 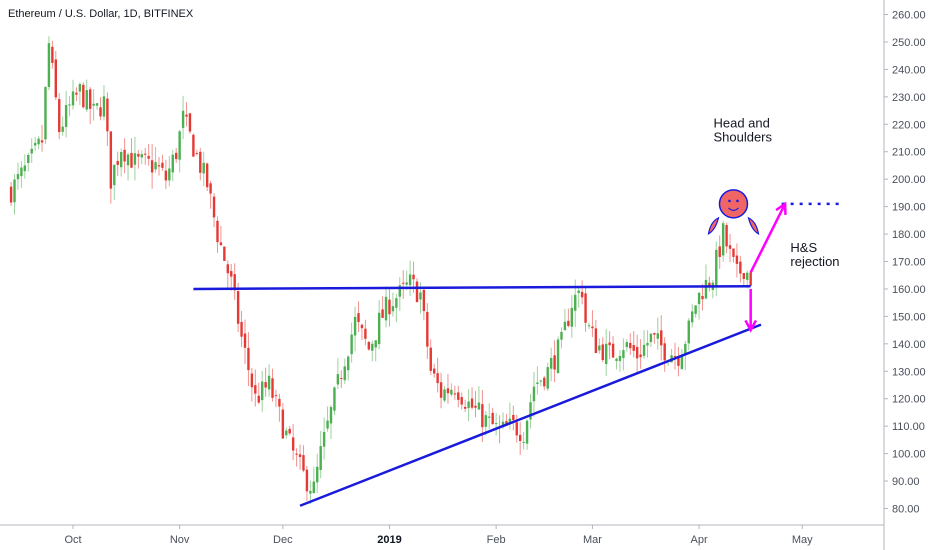 What do you see at coordinates (909, 98) in the screenshot?
I see `y-tick-label: 230.00` at bounding box center [909, 98].